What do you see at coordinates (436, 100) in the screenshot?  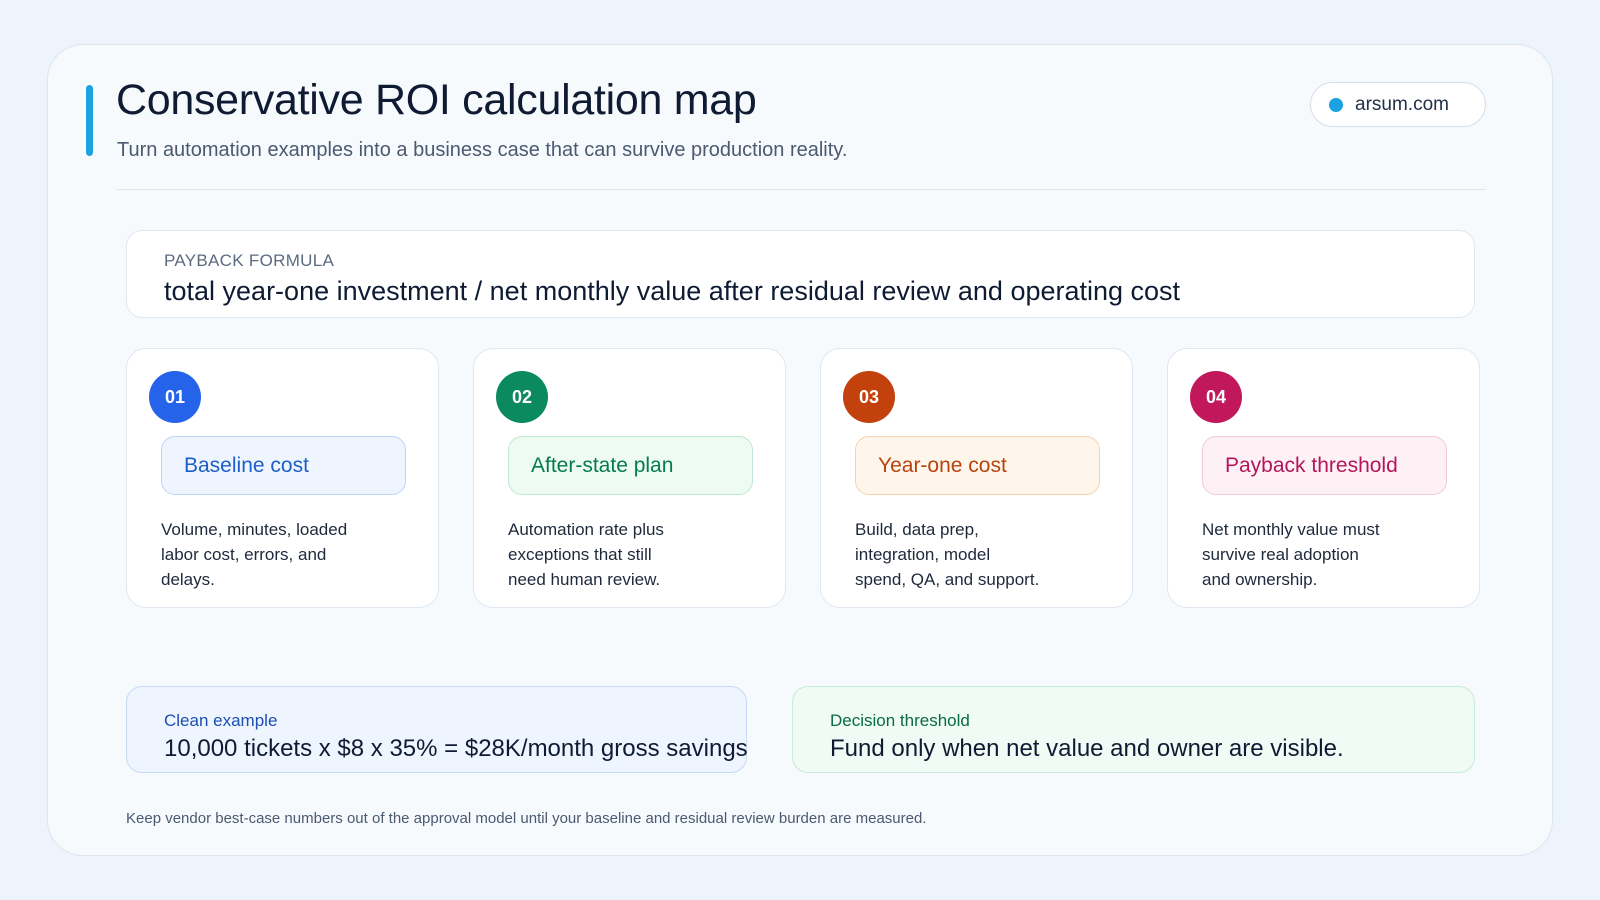 I see `page-title: Conservative ROI calculation map` at bounding box center [436, 100].